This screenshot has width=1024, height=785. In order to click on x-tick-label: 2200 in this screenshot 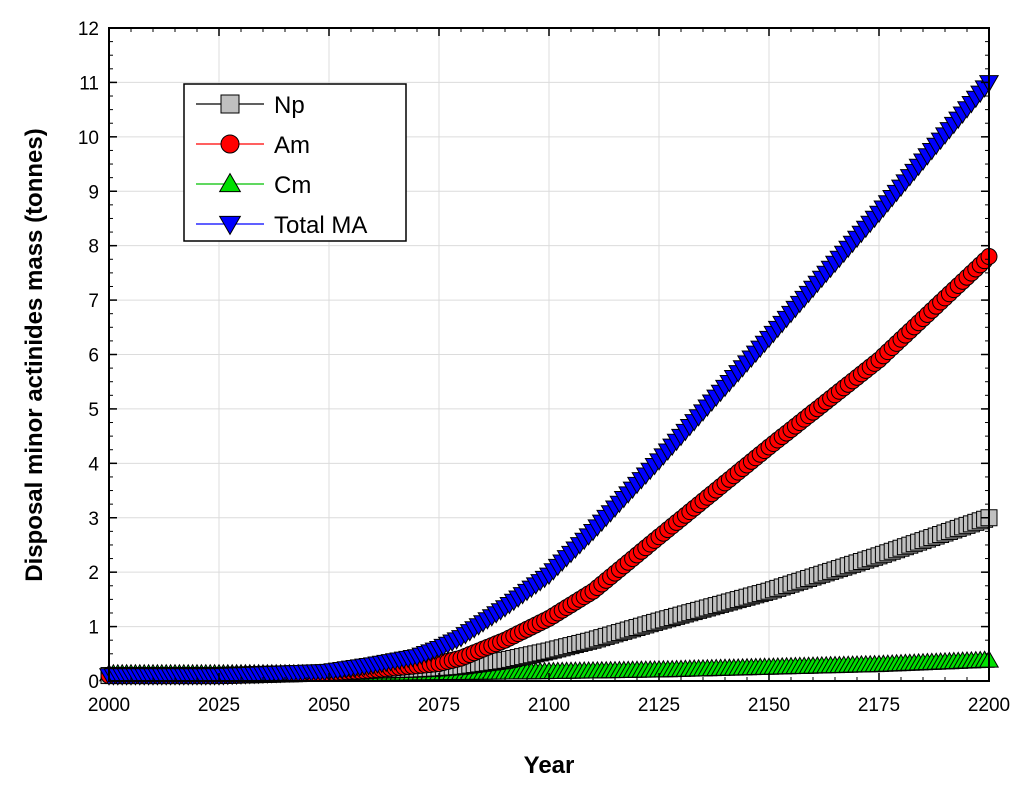, I will do `click(989, 705)`.